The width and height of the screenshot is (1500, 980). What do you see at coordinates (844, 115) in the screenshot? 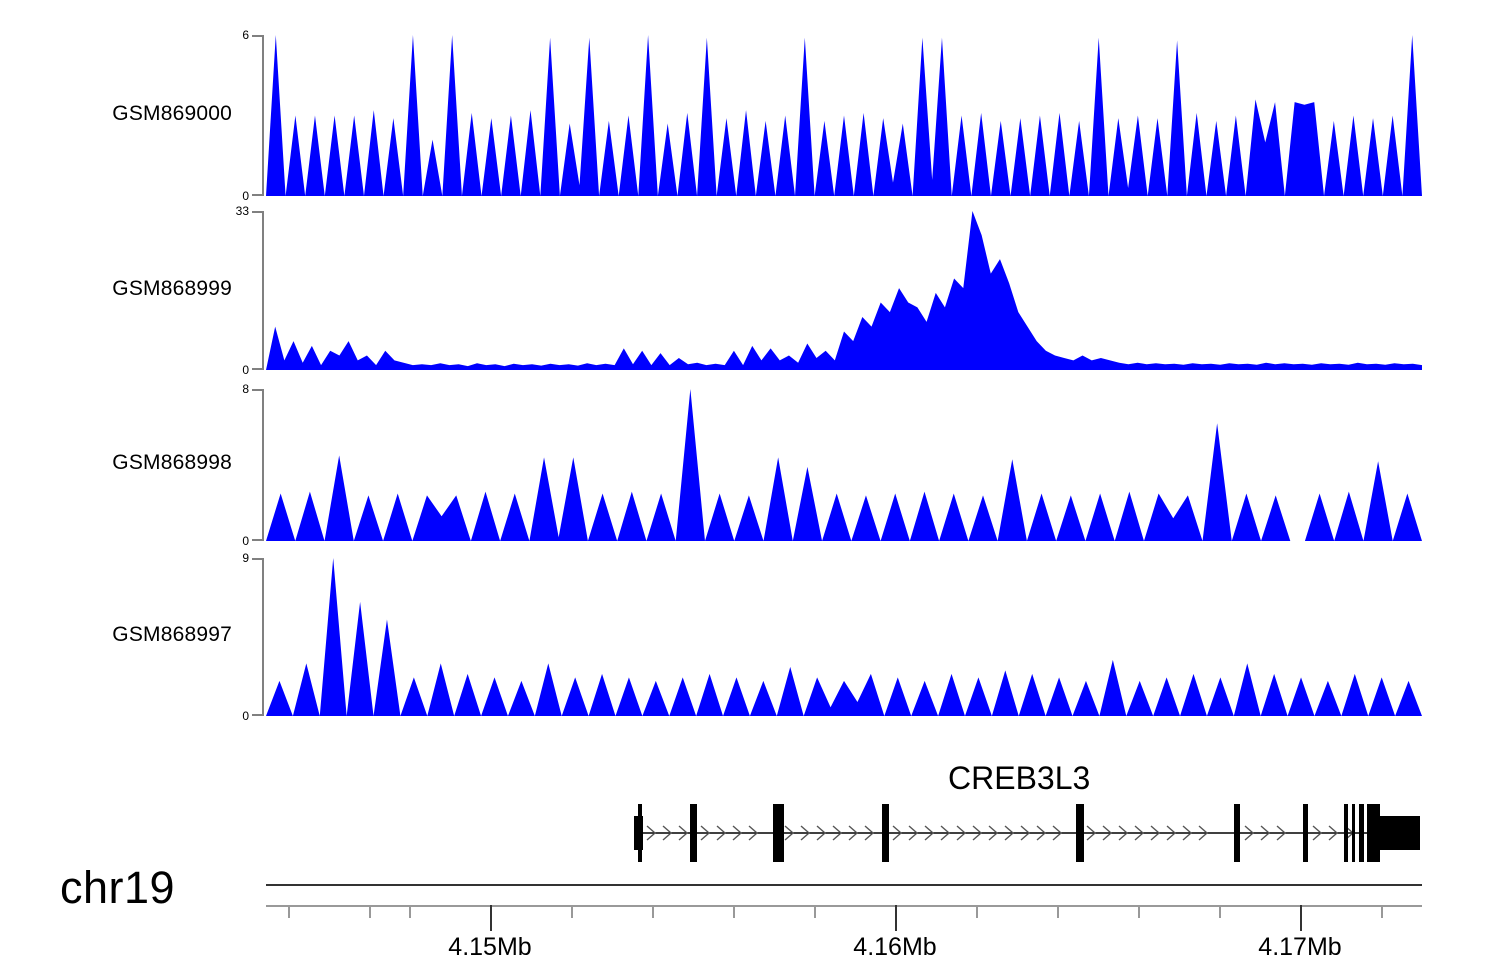
I see `coverage-plot-gsm869000` at bounding box center [844, 115].